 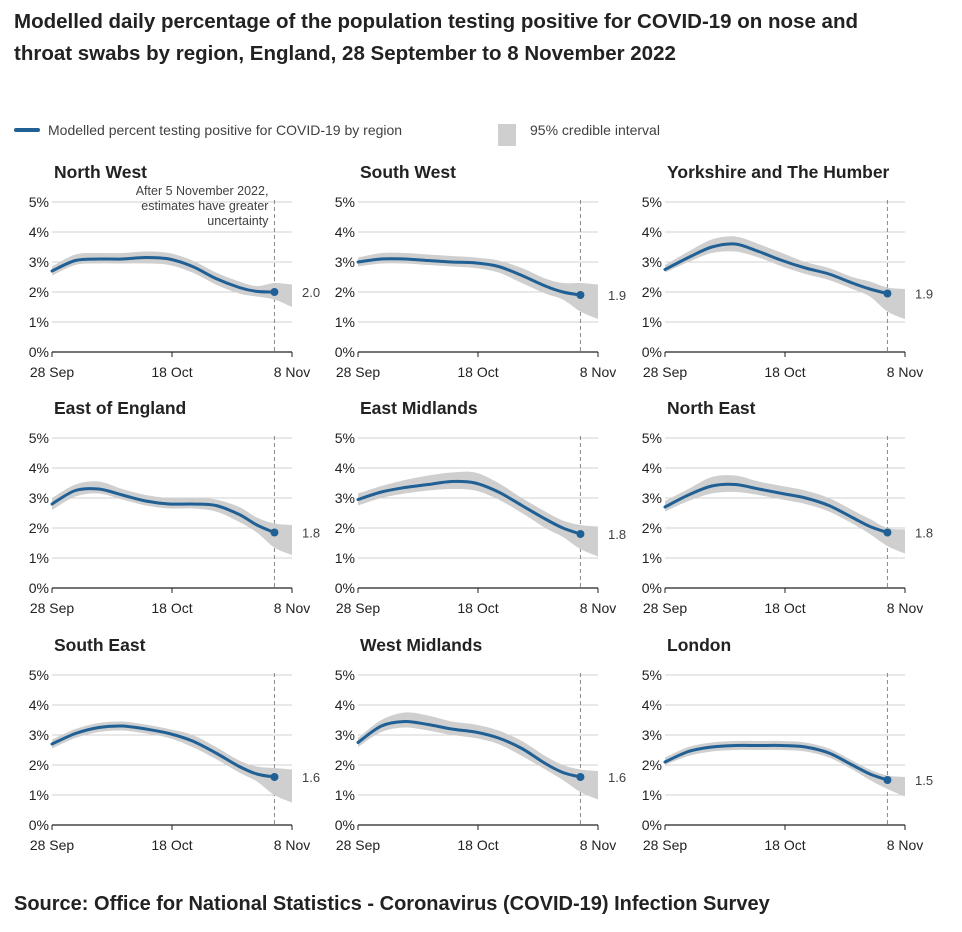 What do you see at coordinates (507, 135) in the screenshot?
I see `legend-interval-swatch` at bounding box center [507, 135].